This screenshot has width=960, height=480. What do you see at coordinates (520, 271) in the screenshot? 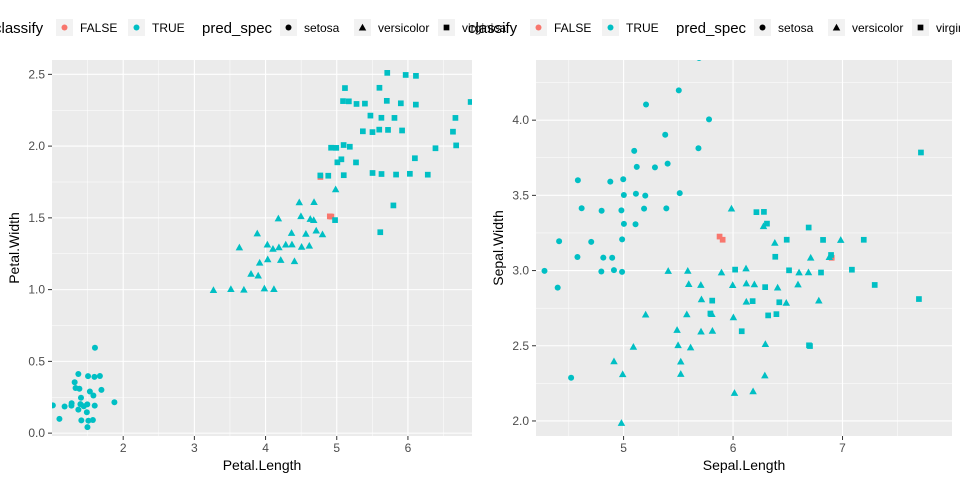
I see `y-tick-label: 3.0` at bounding box center [520, 271].